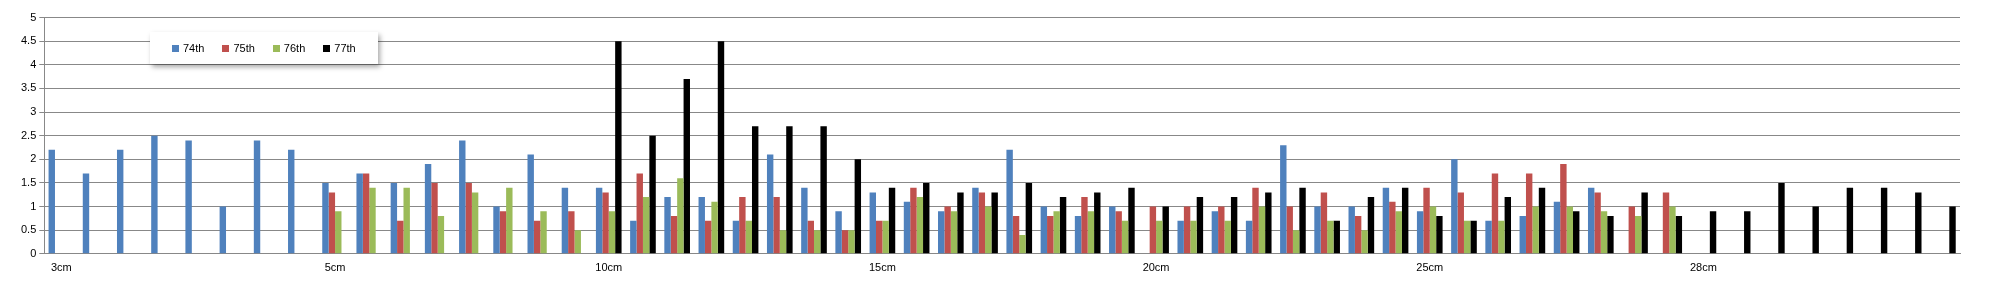 The image size is (1998, 290). What do you see at coordinates (28, 229) in the screenshot?
I see `y-tick-label: 0.5` at bounding box center [28, 229].